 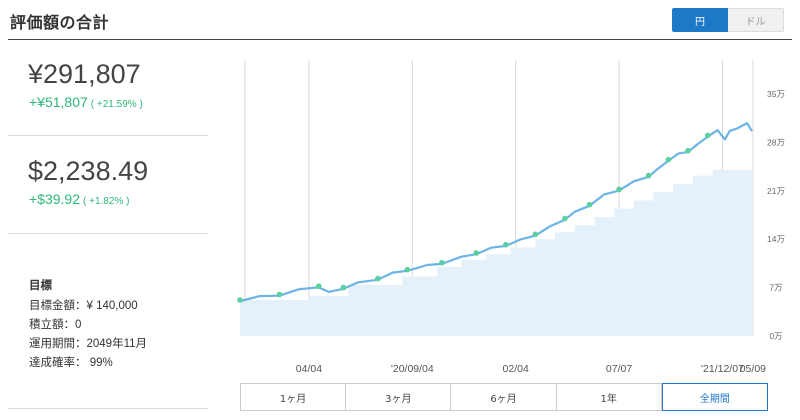 What do you see at coordinates (753, 369) in the screenshot?
I see `x-tick-label: 05/09` at bounding box center [753, 369].